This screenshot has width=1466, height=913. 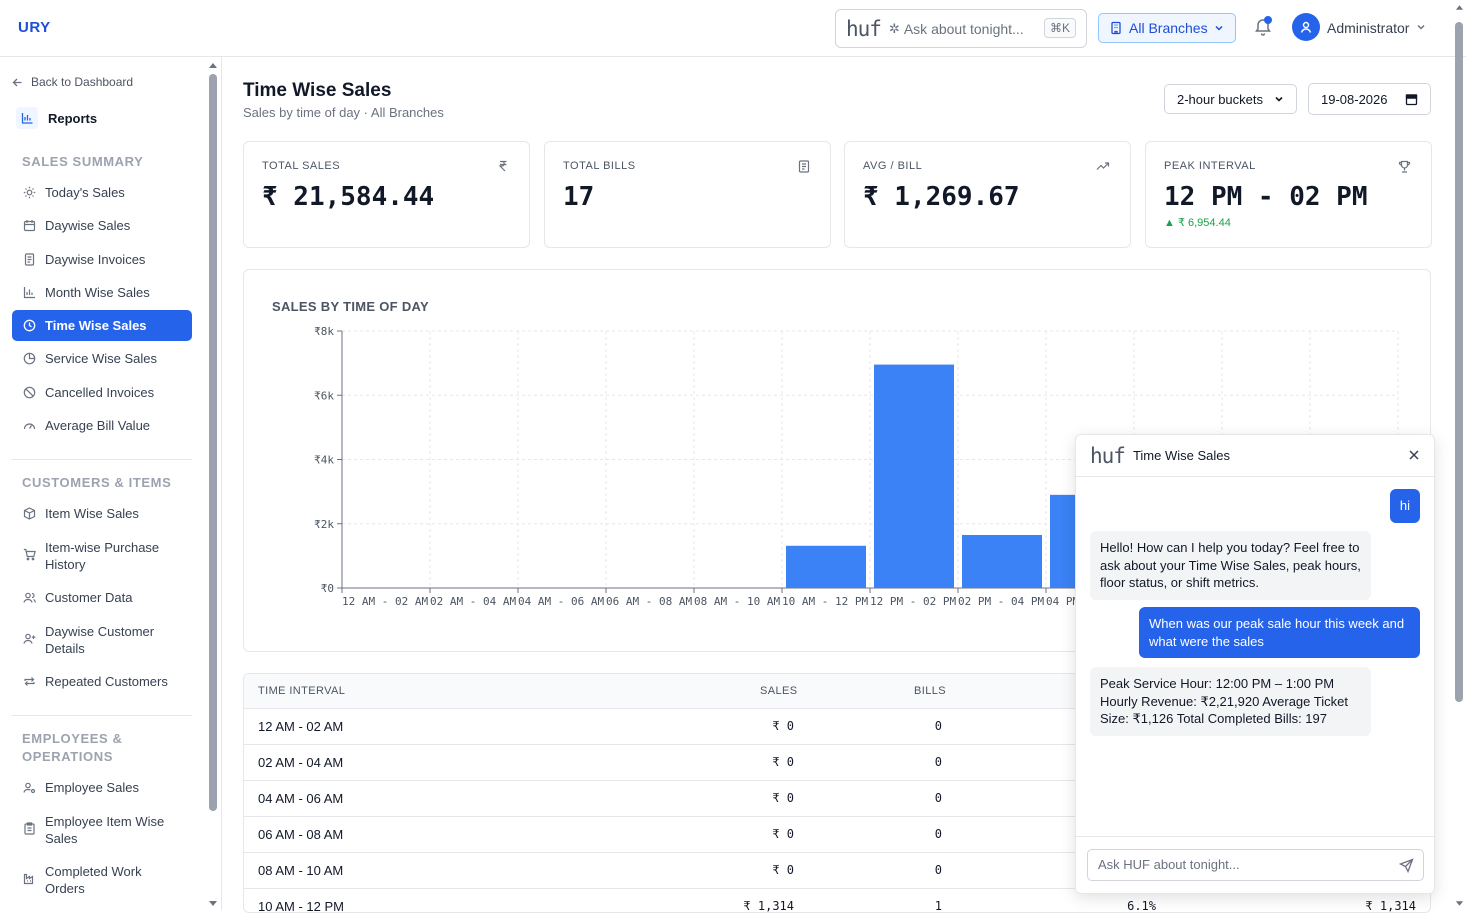 I want to click on shortcut-badge: ⌘K, so click(x=1059, y=28).